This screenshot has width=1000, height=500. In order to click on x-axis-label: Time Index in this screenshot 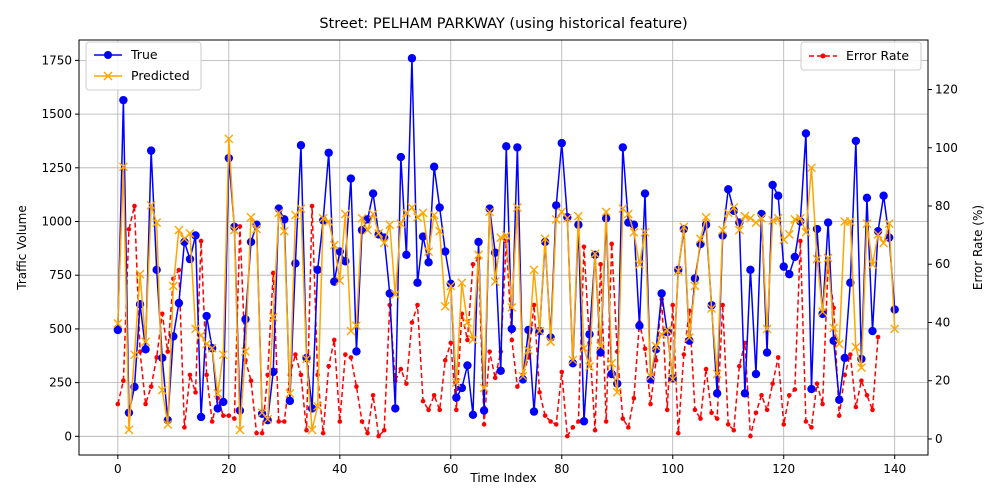, I will do `click(502, 478)`.